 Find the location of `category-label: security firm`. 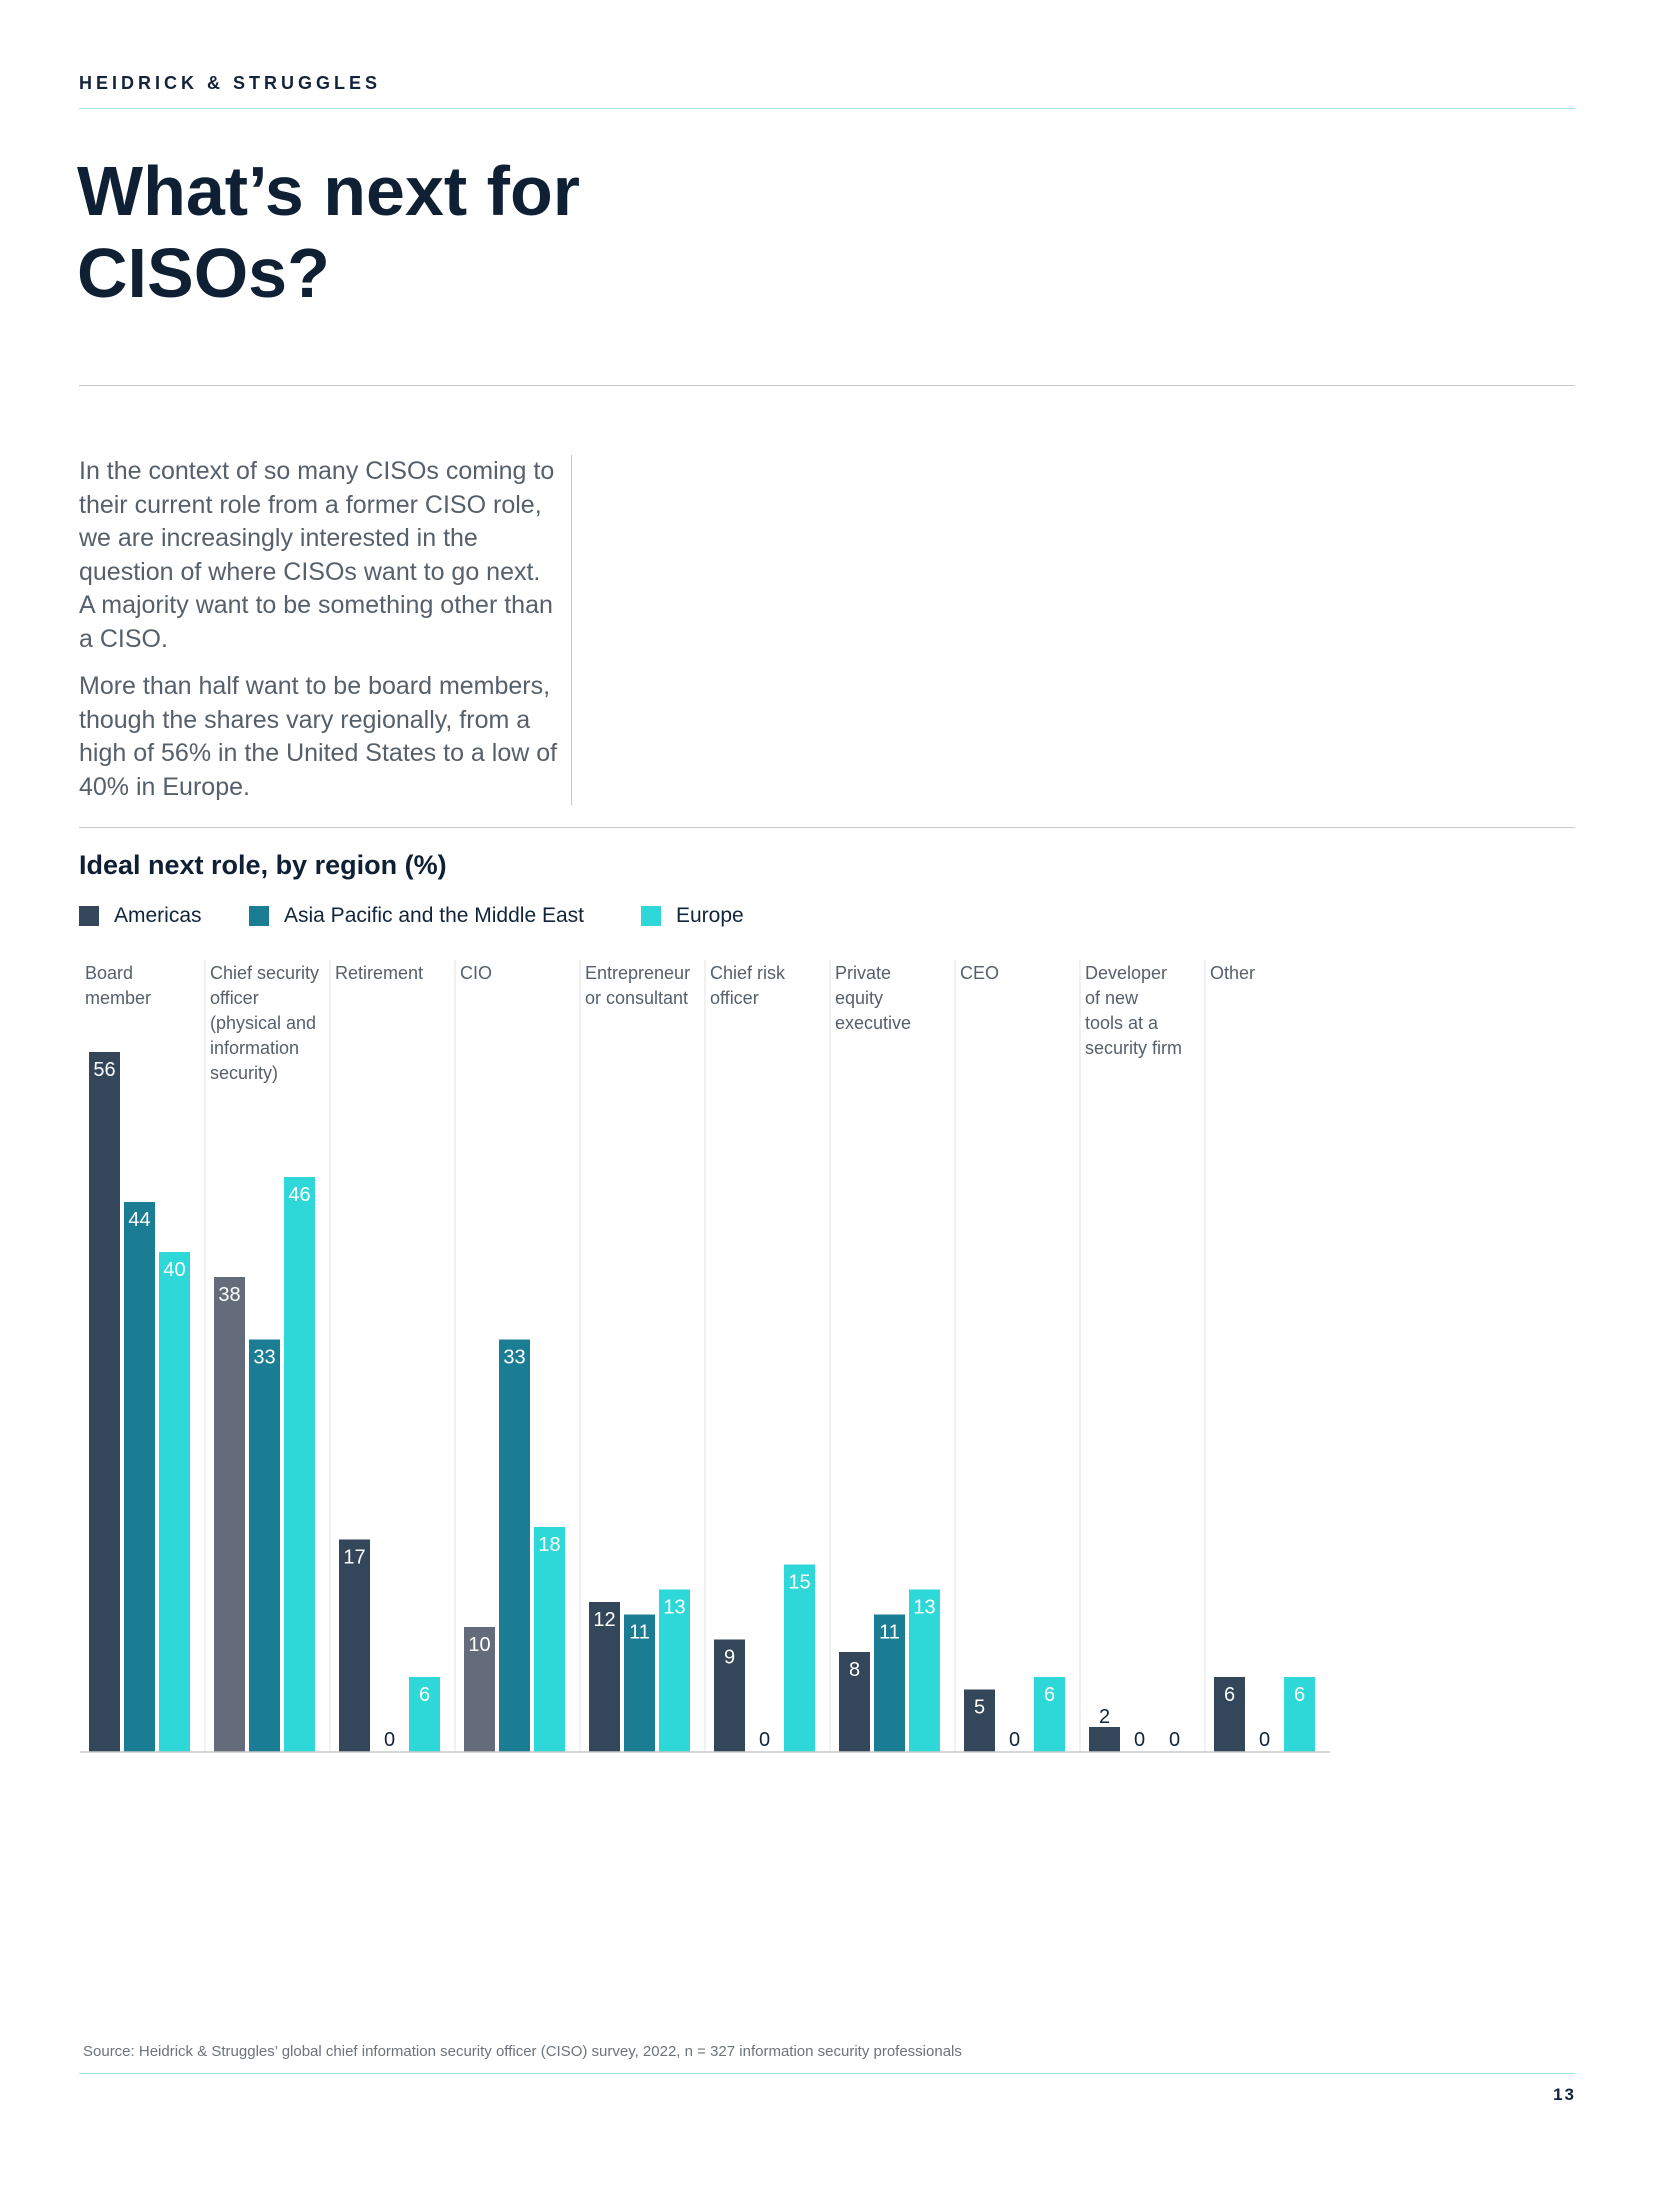

category-label: security firm is located at coordinates (1133, 1048).